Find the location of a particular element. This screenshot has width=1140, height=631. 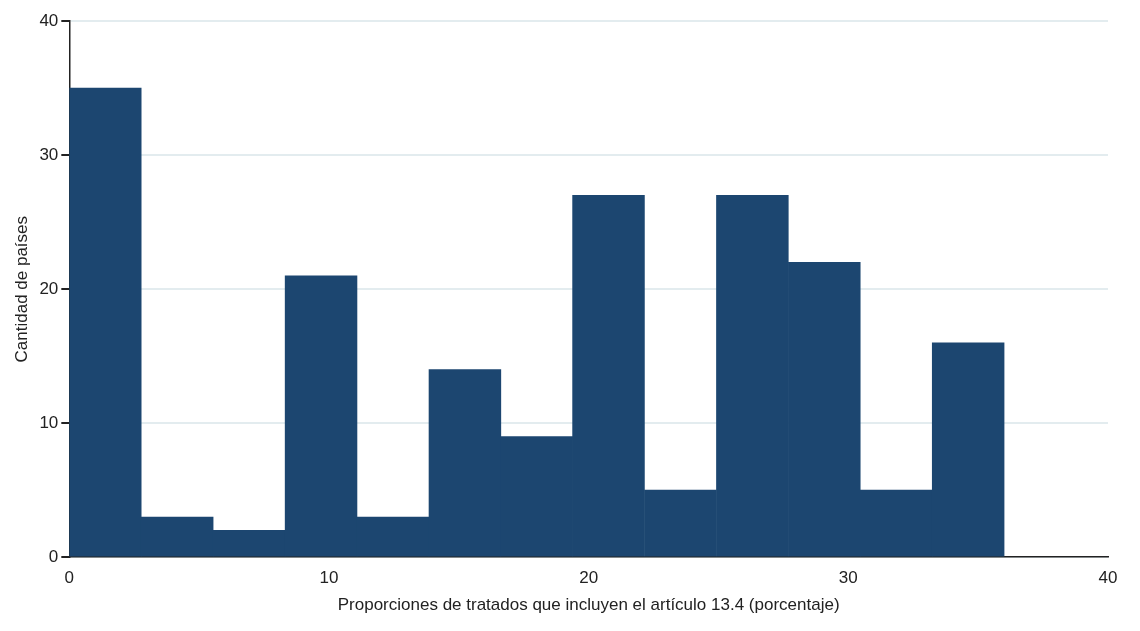

y-axis-title: Cantidad de países is located at coordinates (21, 289).